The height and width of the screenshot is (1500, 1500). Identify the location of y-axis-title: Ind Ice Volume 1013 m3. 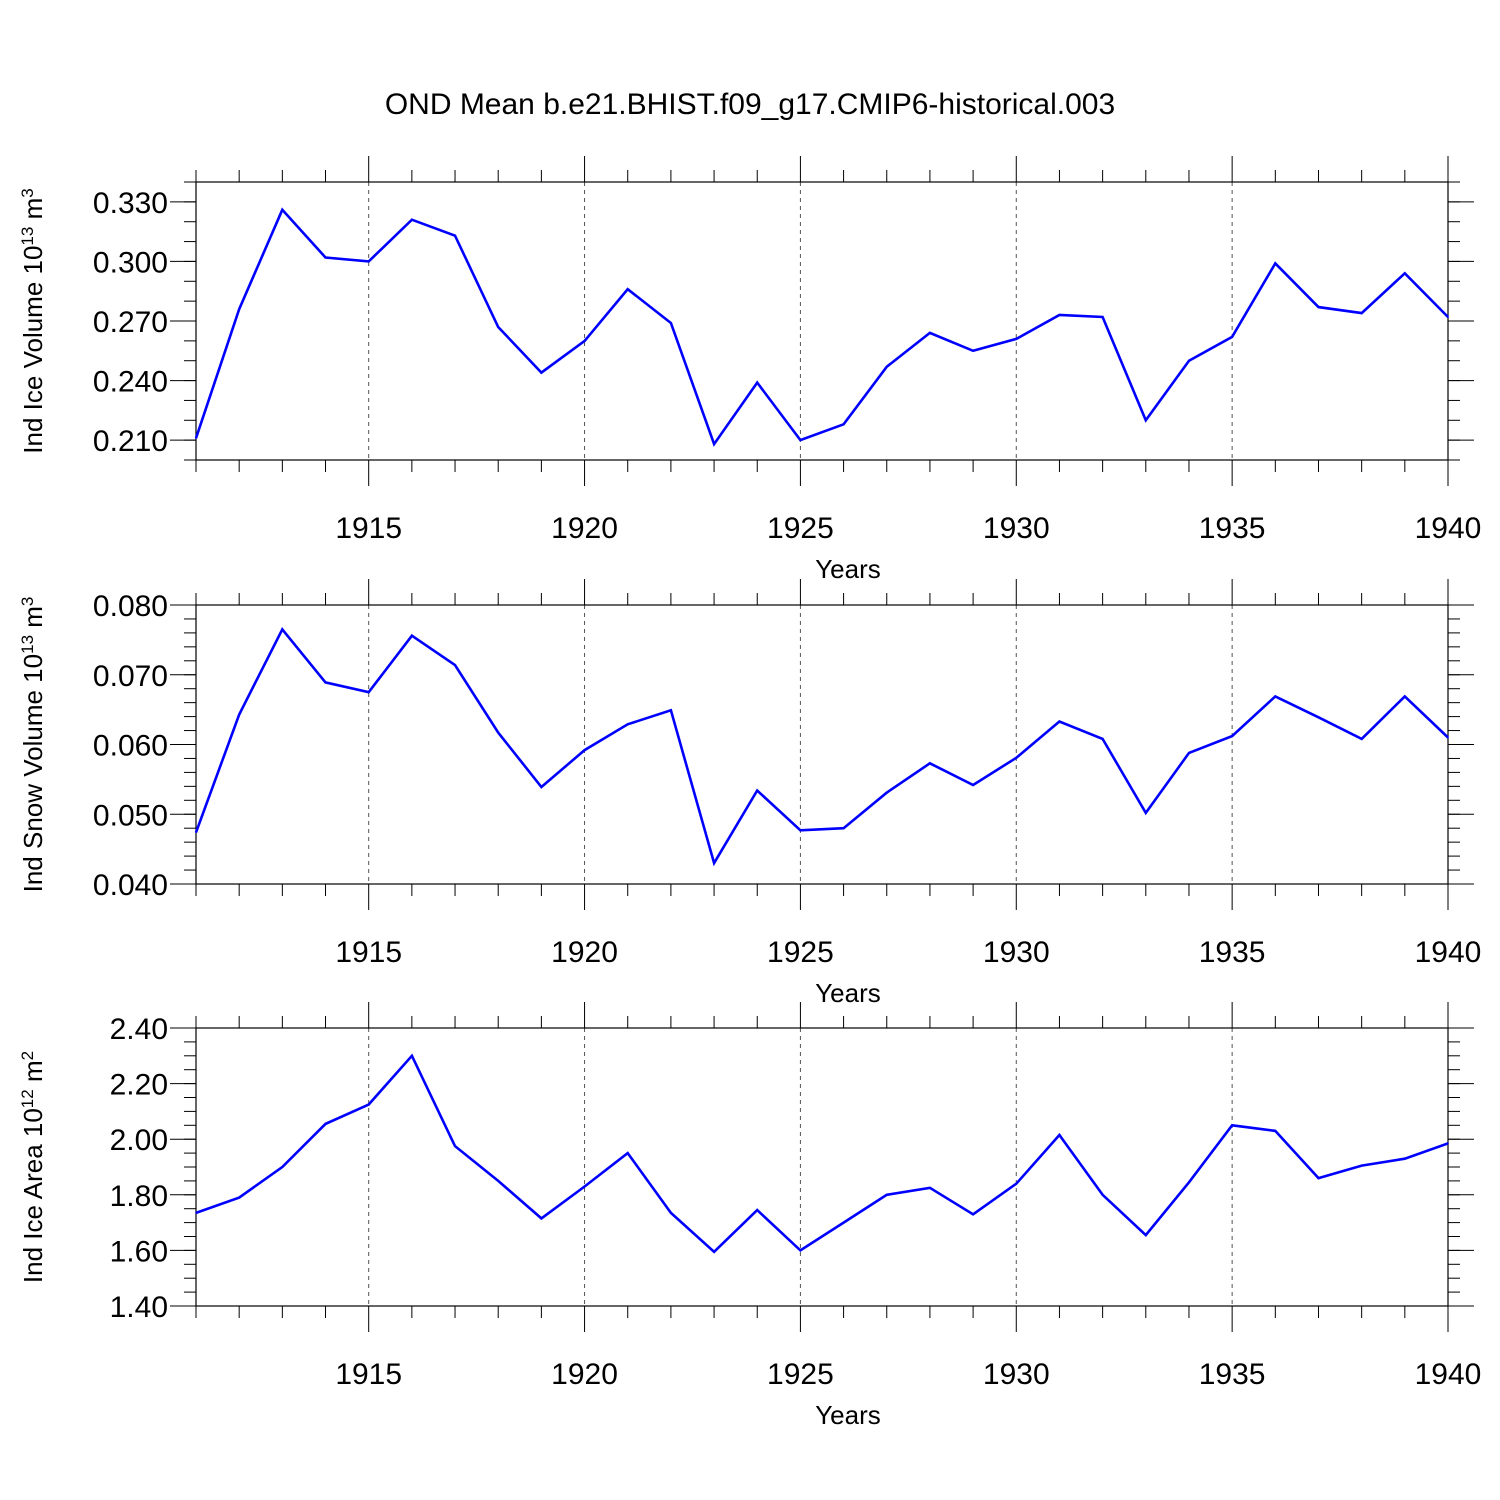
(33, 320).